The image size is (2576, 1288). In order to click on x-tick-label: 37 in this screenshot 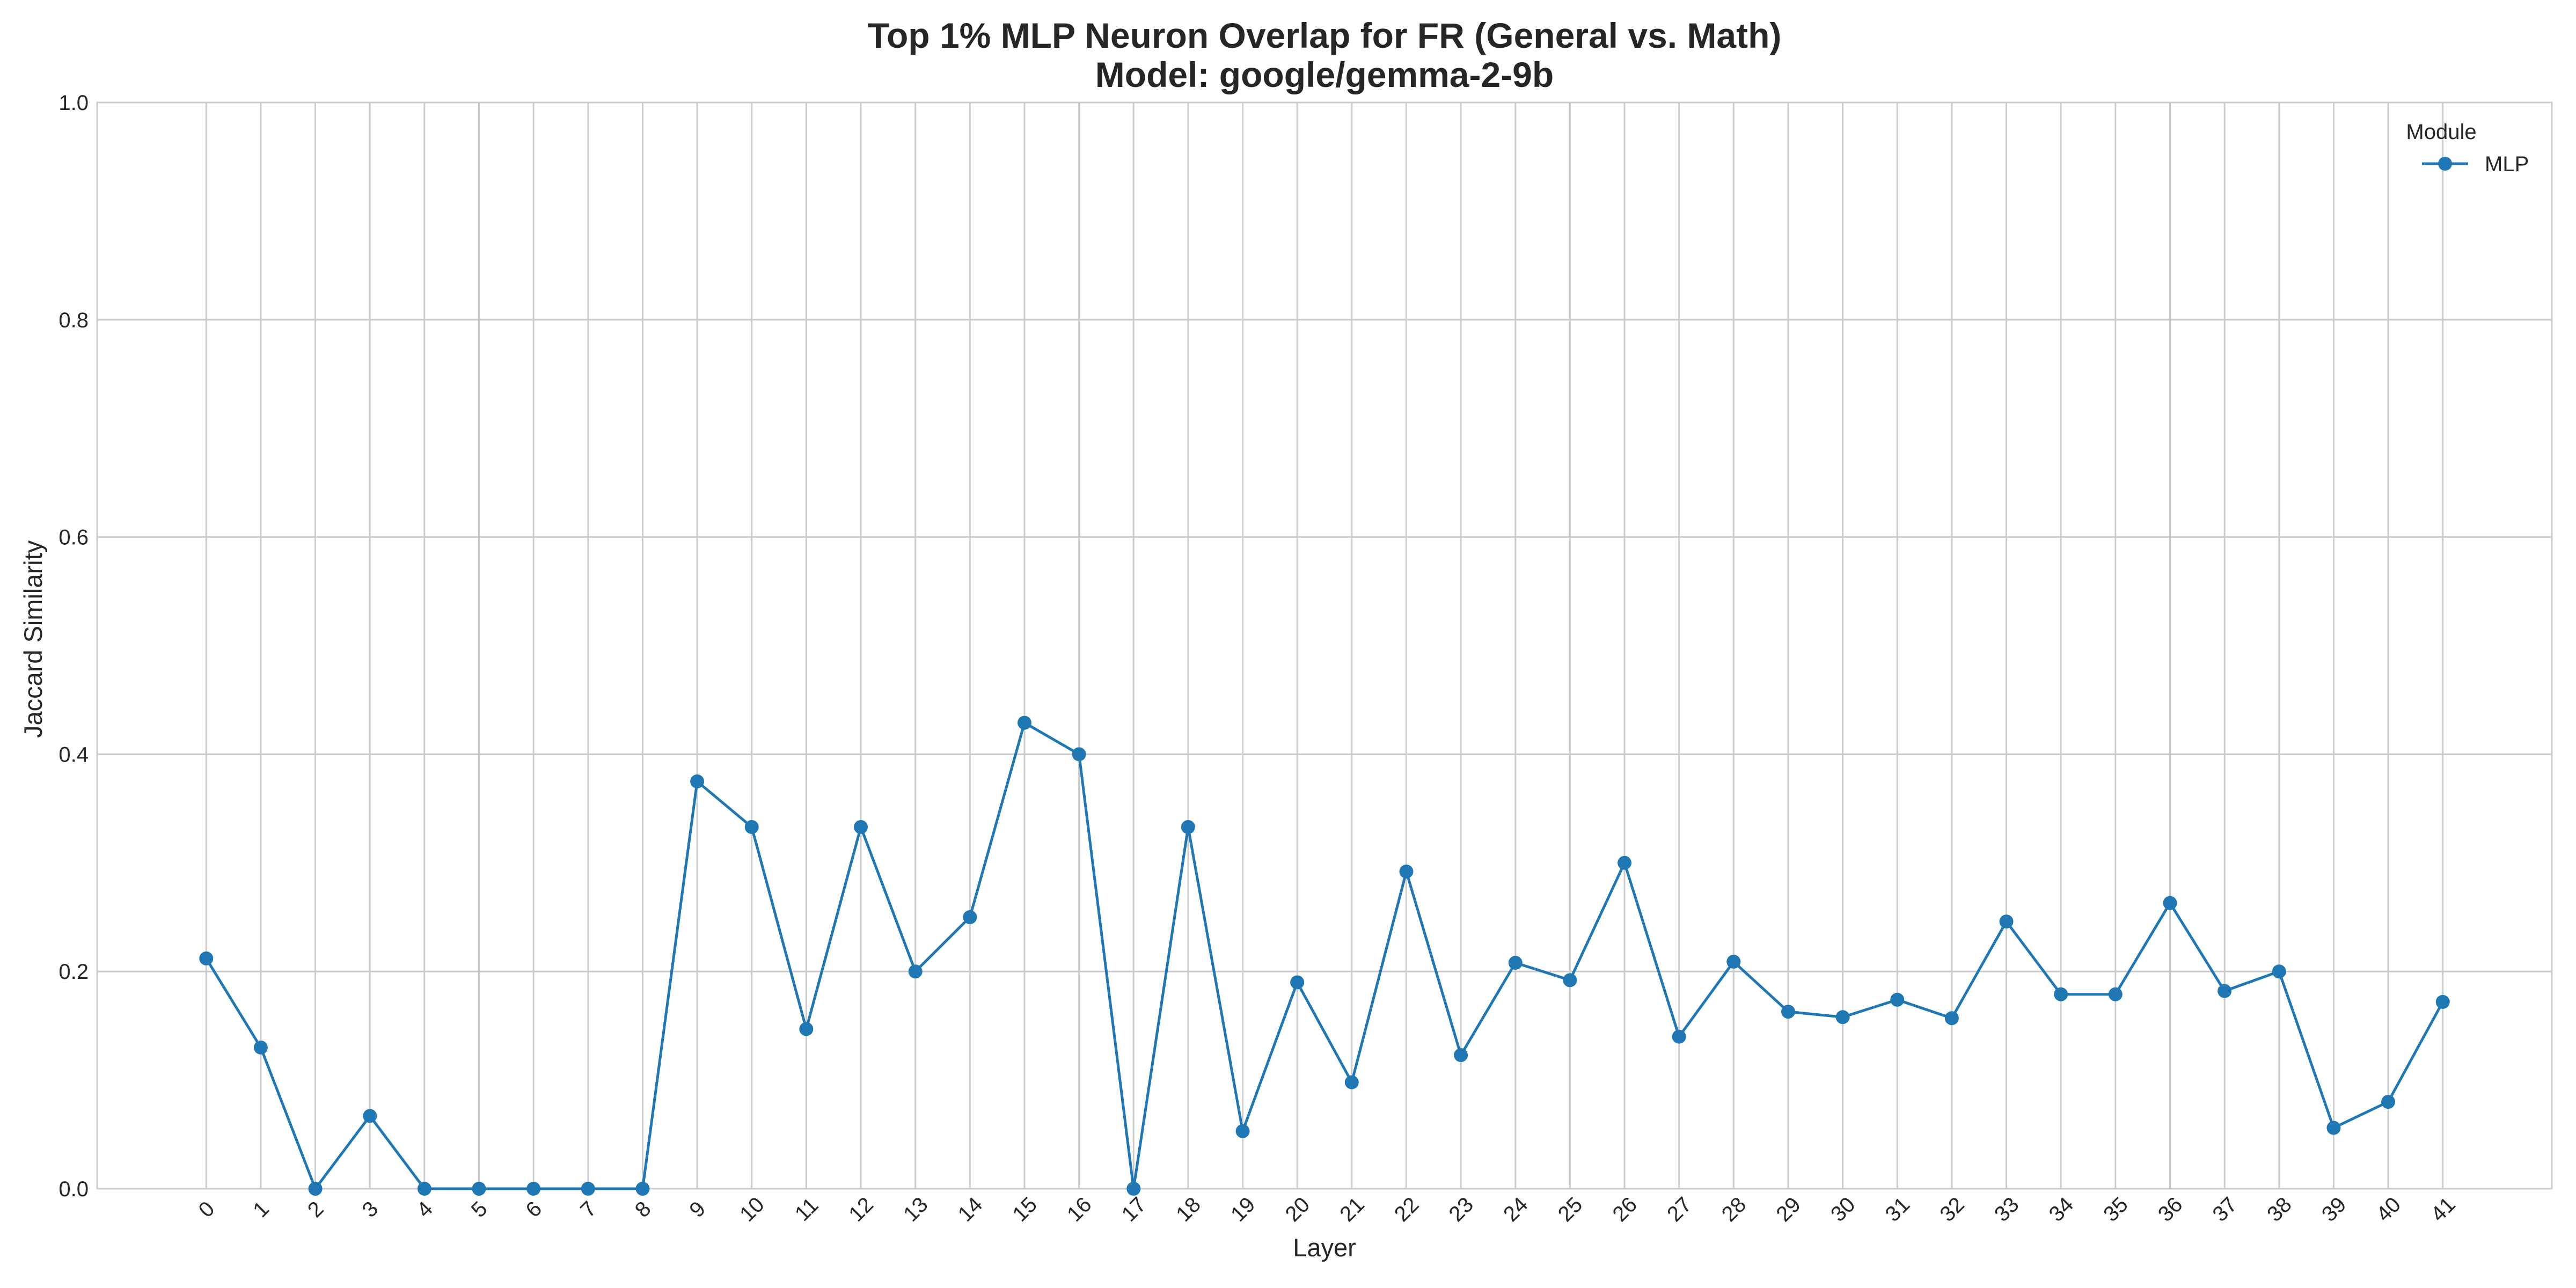, I will do `click(2225, 1209)`.